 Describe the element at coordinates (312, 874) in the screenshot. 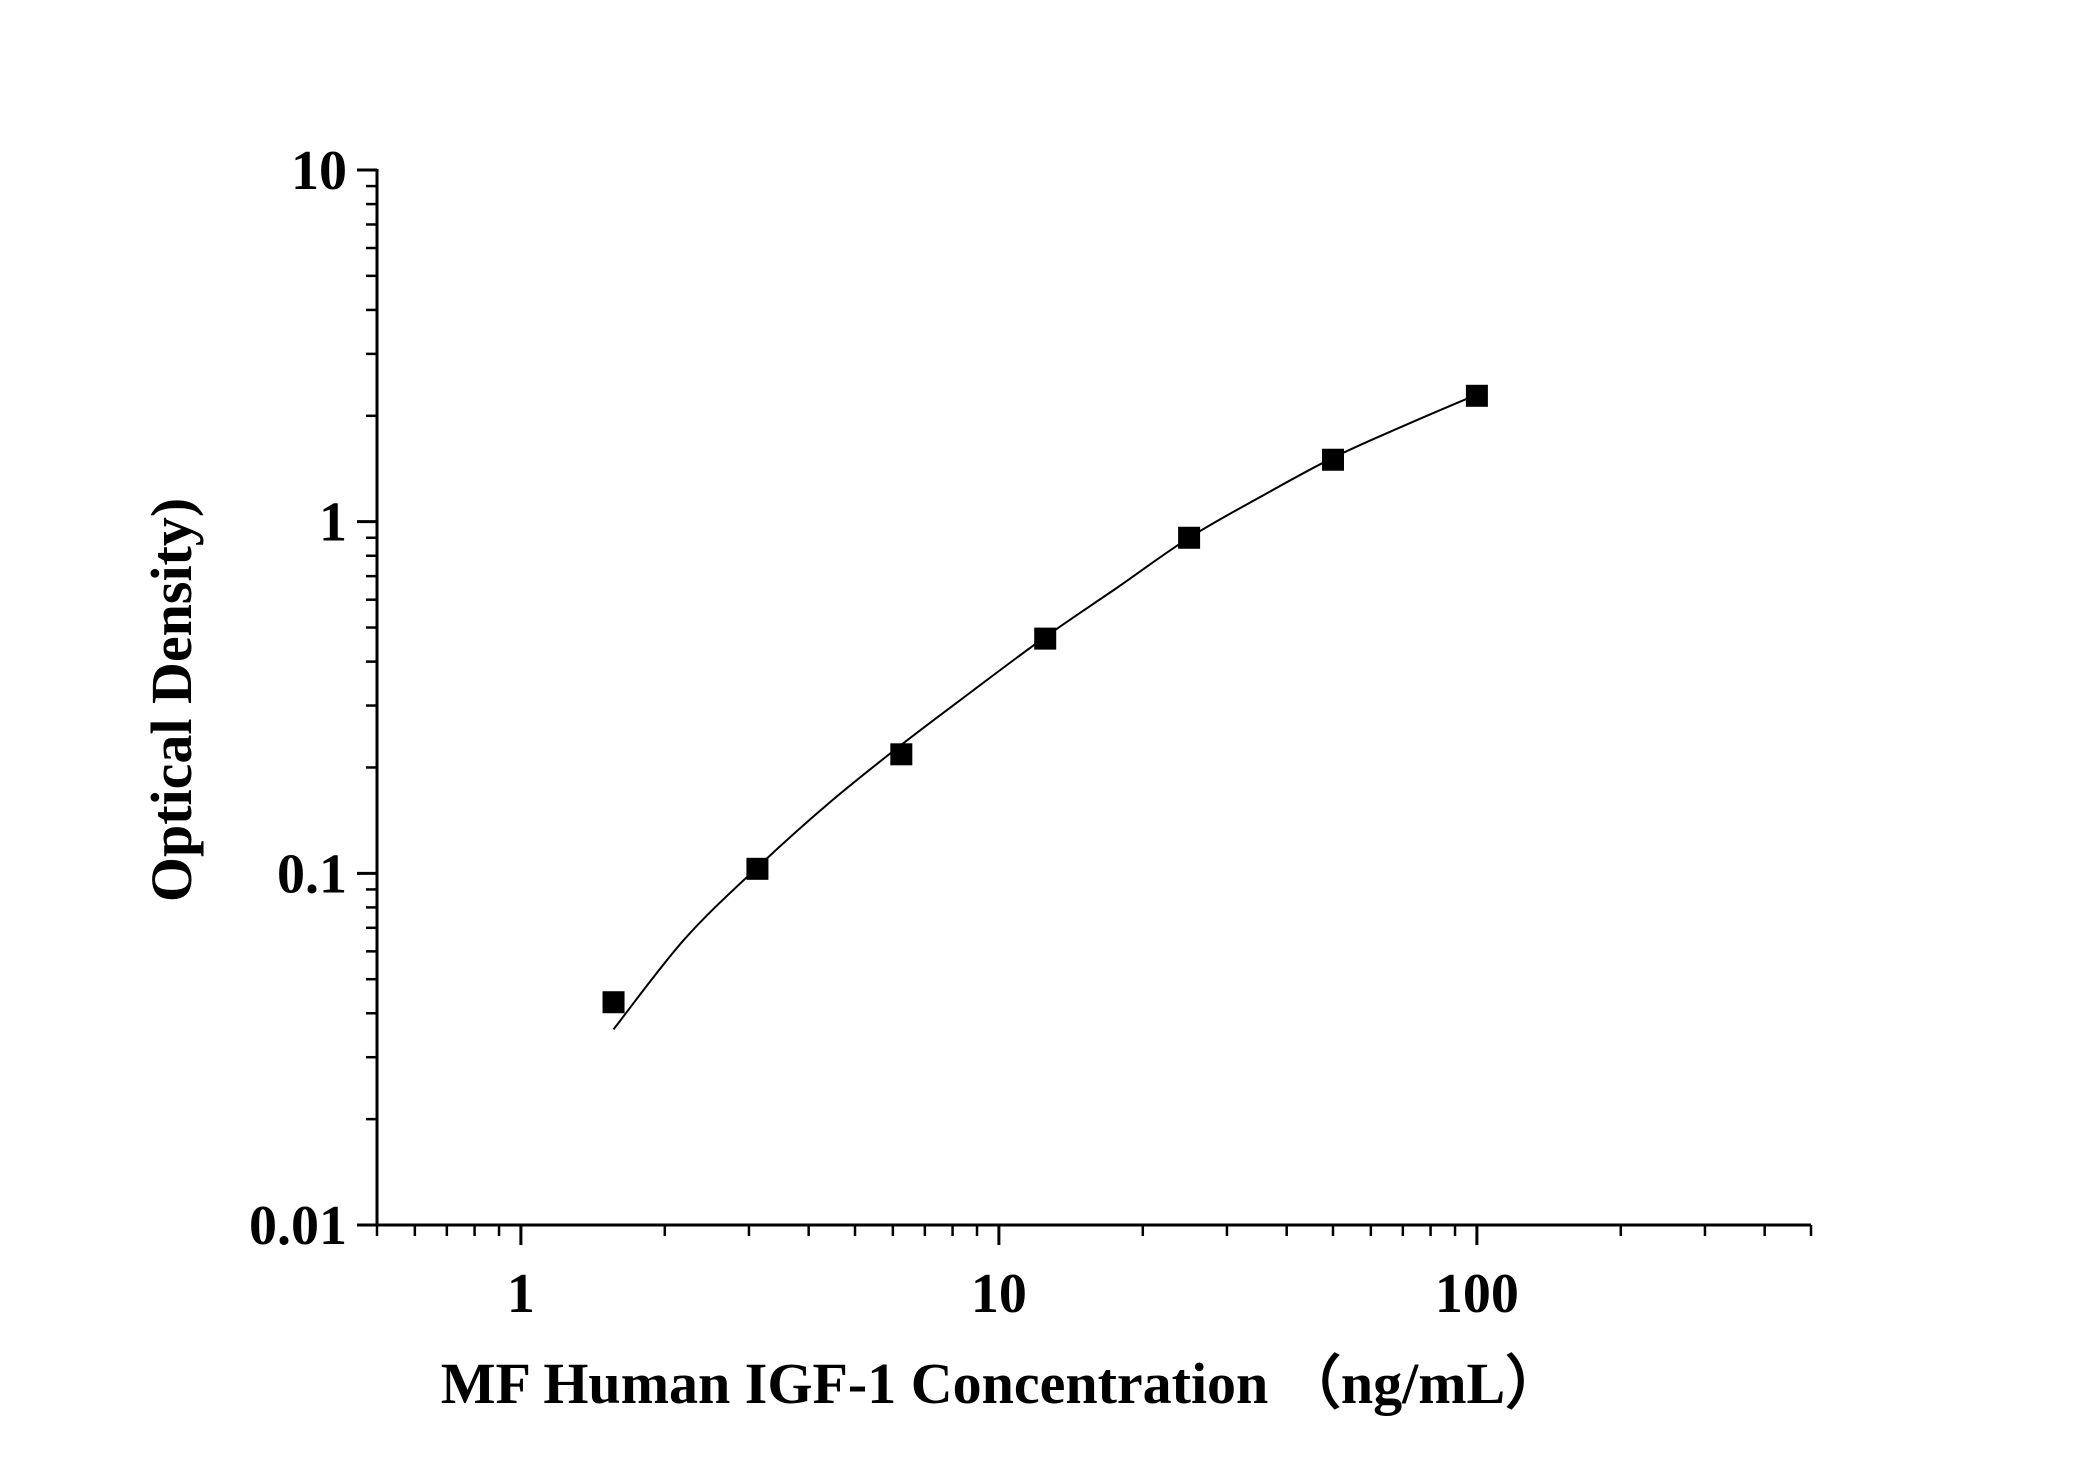

I see `y-tick-label: 0.1` at that location.